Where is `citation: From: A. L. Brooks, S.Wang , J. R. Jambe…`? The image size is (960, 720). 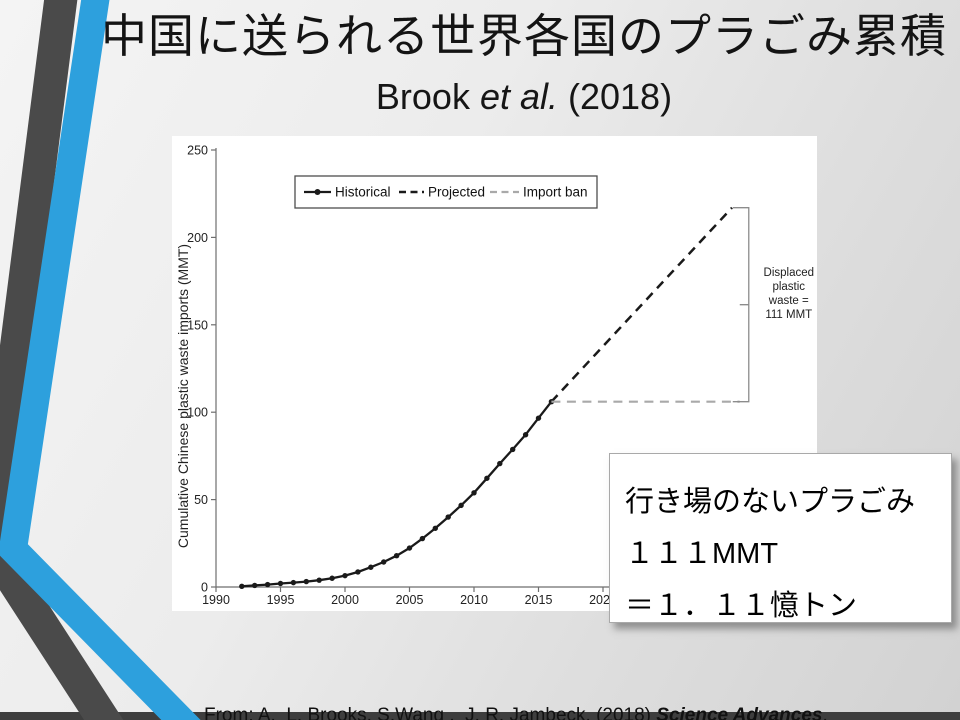
citation: From: A. L. Brooks, S.Wang , J. R. Jambe… is located at coordinates (574, 688).